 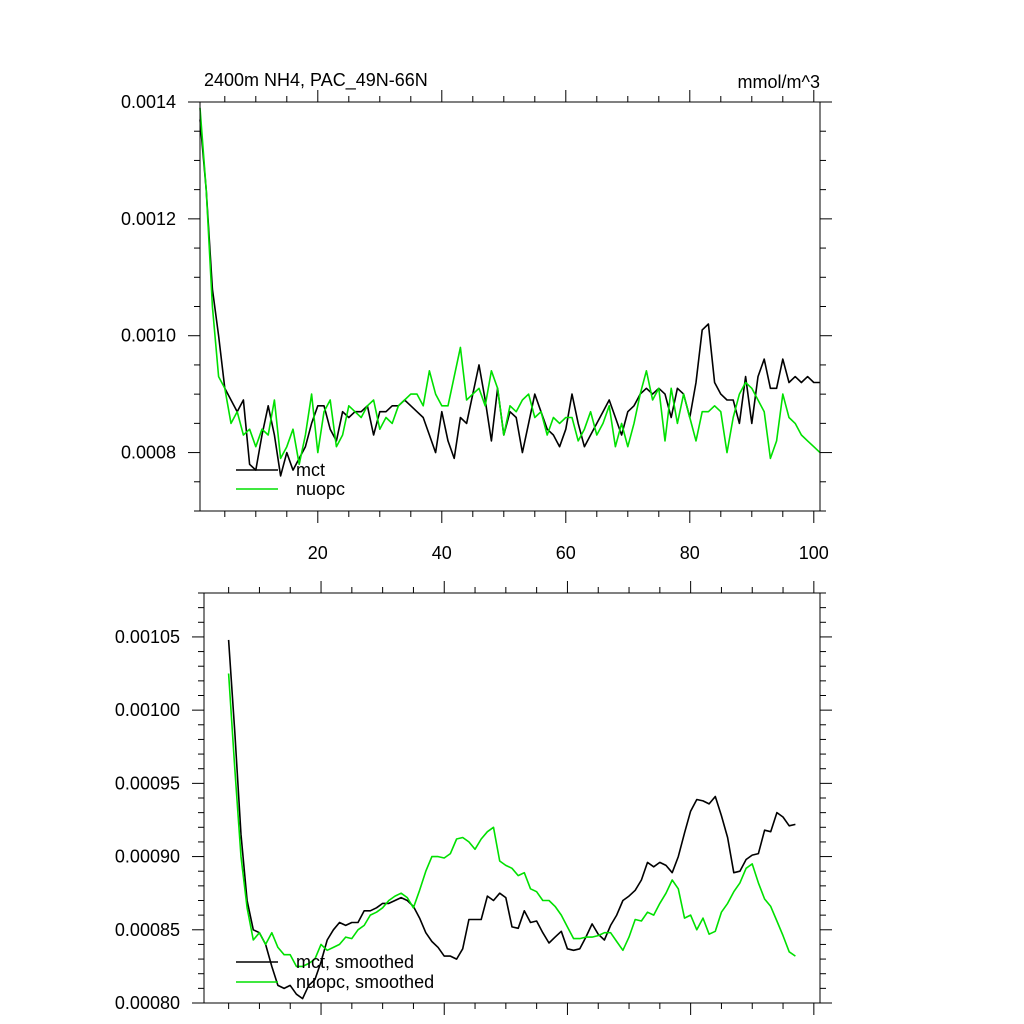 I want to click on x-tick-label: 20, so click(x=318, y=553).